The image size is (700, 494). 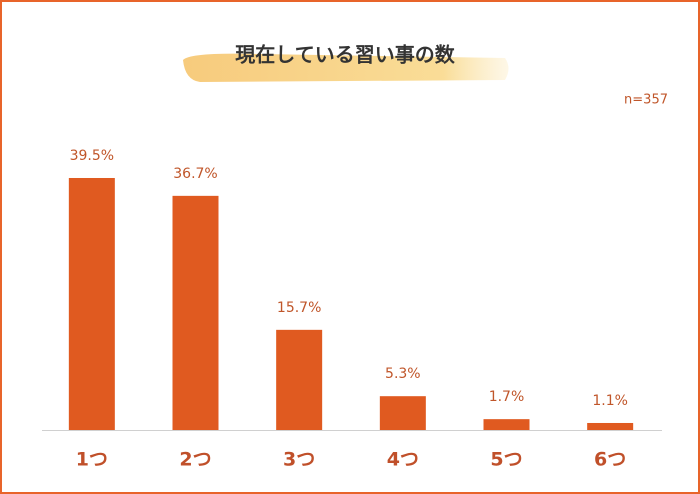 I want to click on x-tick-label: 6つ, so click(x=610, y=460).